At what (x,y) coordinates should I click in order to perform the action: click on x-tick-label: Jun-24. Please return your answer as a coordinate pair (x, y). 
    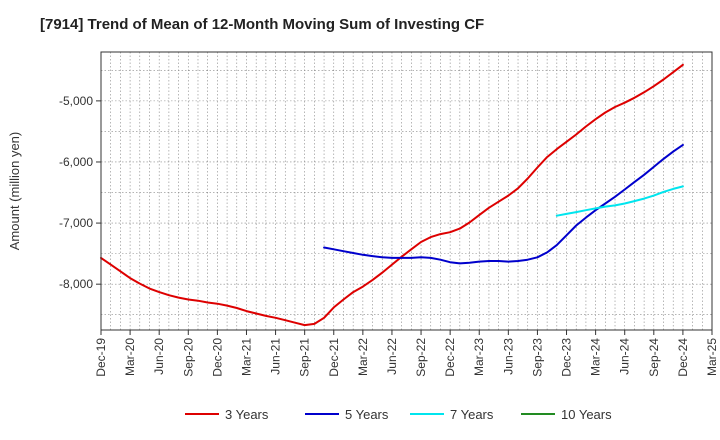
    Looking at the image, I should click on (625, 356).